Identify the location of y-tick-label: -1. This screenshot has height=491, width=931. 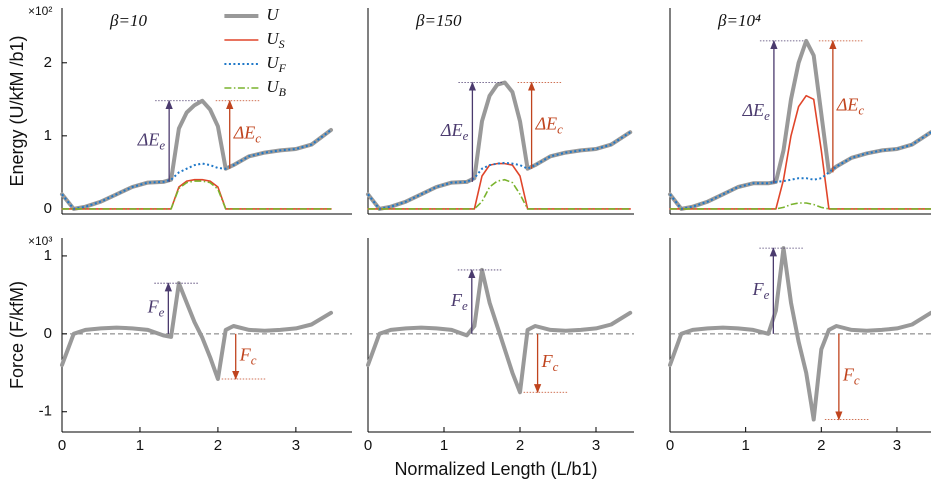
(45, 411).